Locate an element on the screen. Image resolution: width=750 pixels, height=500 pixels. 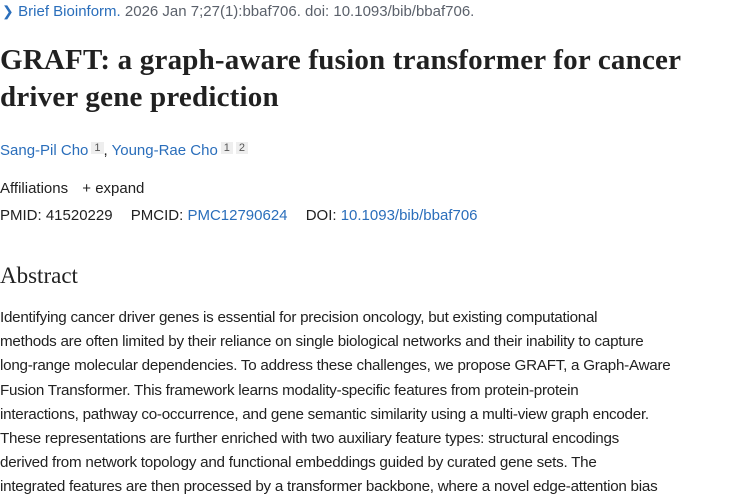
abstract-heading: Abstract is located at coordinates (39, 275).